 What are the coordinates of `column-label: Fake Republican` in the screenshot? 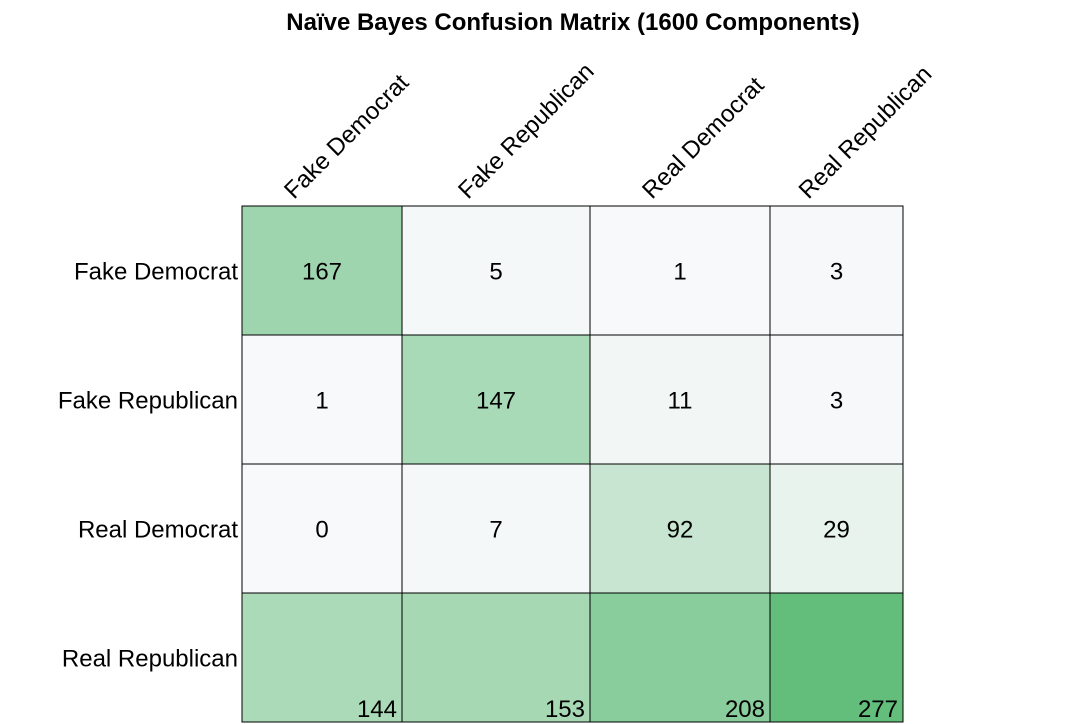 It's located at (526, 131).